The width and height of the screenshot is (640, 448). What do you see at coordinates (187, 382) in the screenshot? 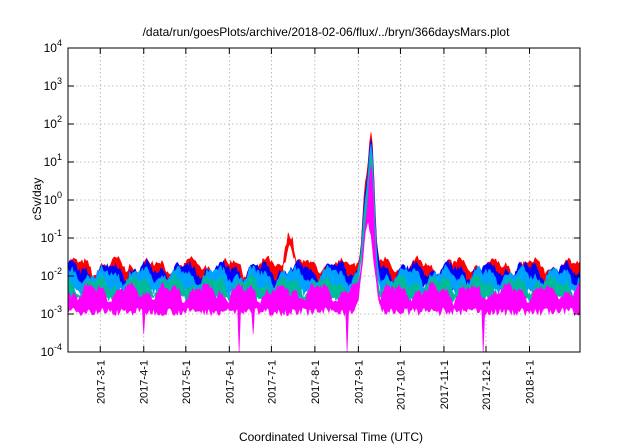
I see `x-tick-label: 2017-5-1` at bounding box center [187, 382].